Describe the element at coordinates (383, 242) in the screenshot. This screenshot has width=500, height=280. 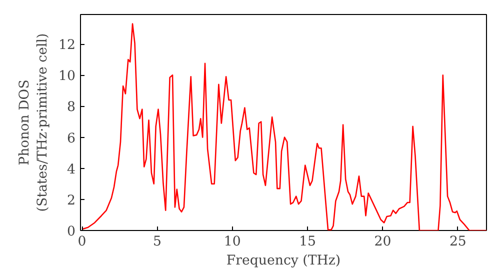
I see `x-tick-label: 20` at that location.